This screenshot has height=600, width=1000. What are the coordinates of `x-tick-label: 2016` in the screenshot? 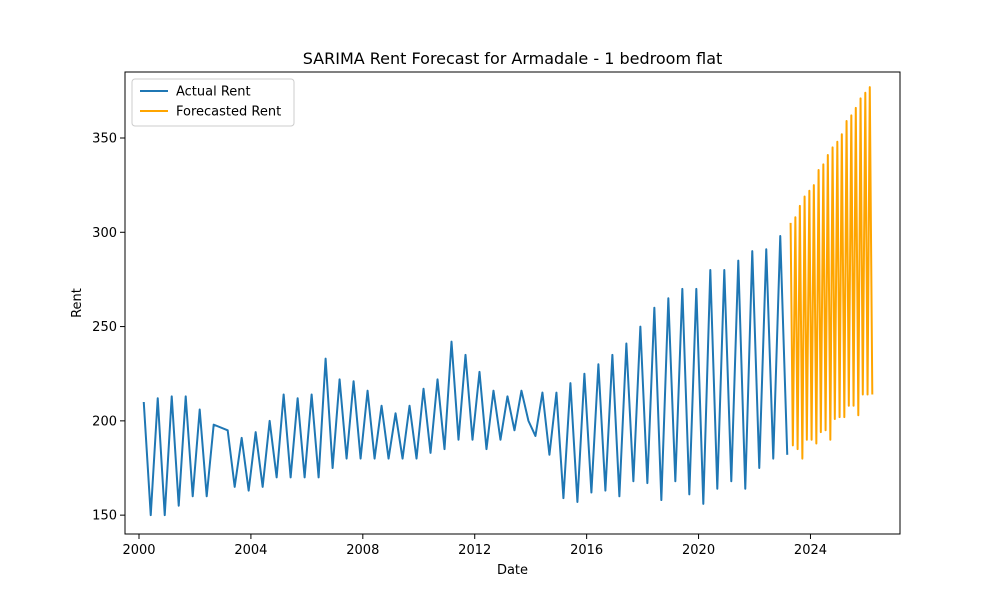 It's located at (586, 550).